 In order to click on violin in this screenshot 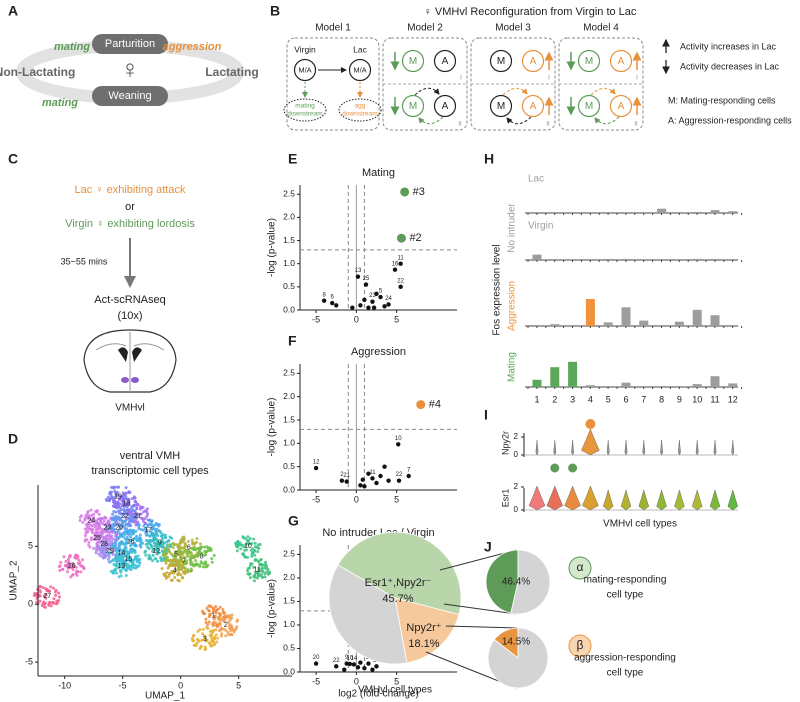, I will do `click(715, 447)`.